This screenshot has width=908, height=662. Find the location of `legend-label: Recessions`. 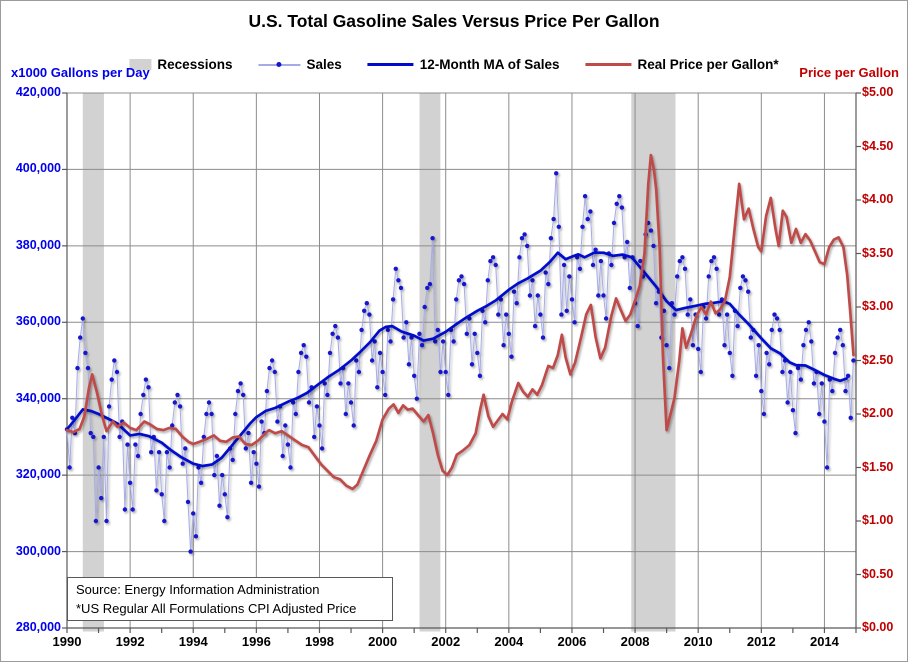

legend-label: Recessions is located at coordinates (195, 64).